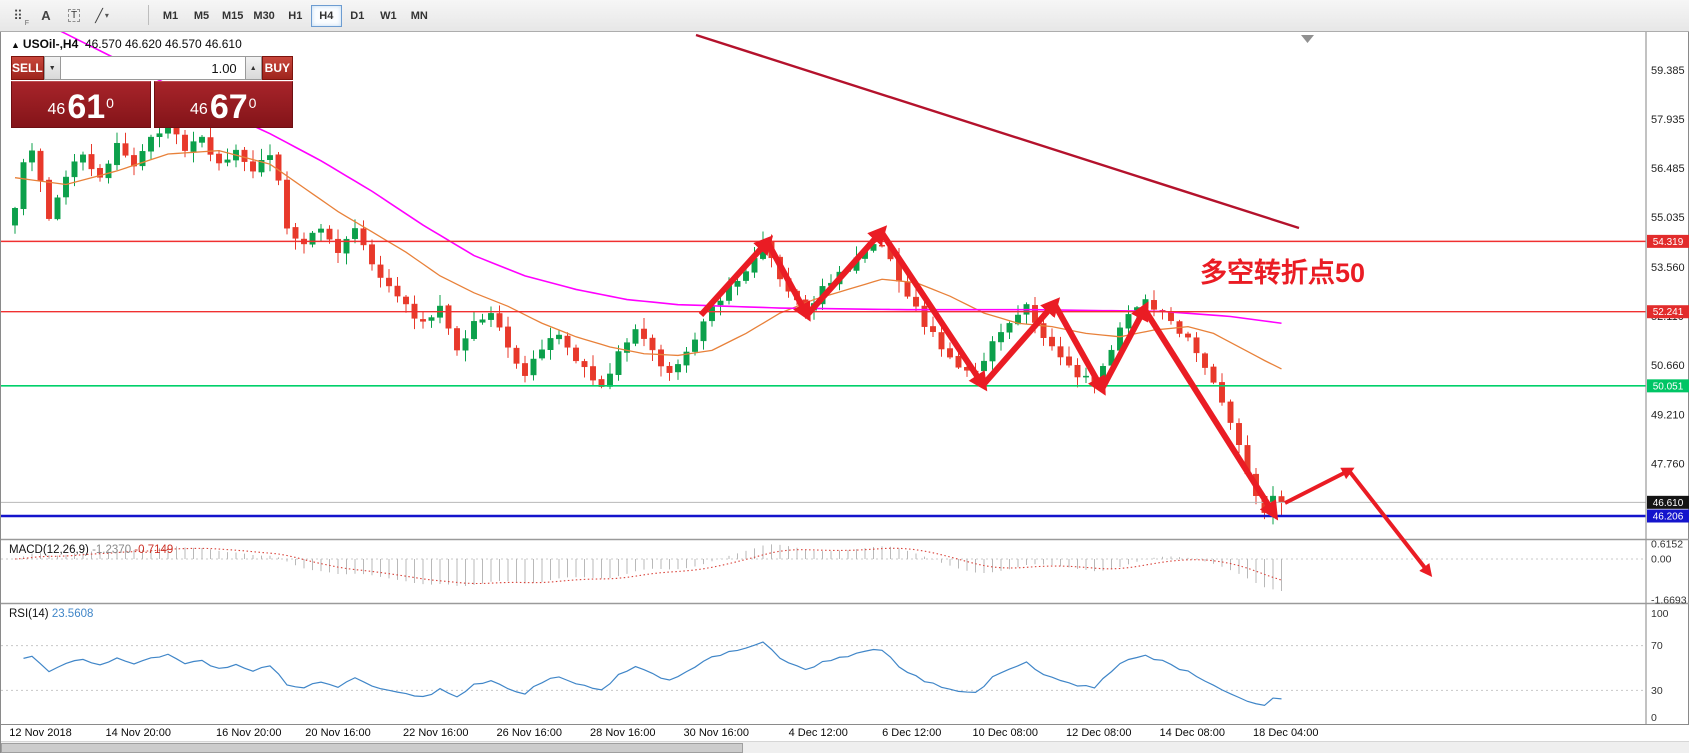 This screenshot has width=1689, height=753. What do you see at coordinates (1282, 272) in the screenshot?
I see `annotation-text: 多空转折点50` at bounding box center [1282, 272].